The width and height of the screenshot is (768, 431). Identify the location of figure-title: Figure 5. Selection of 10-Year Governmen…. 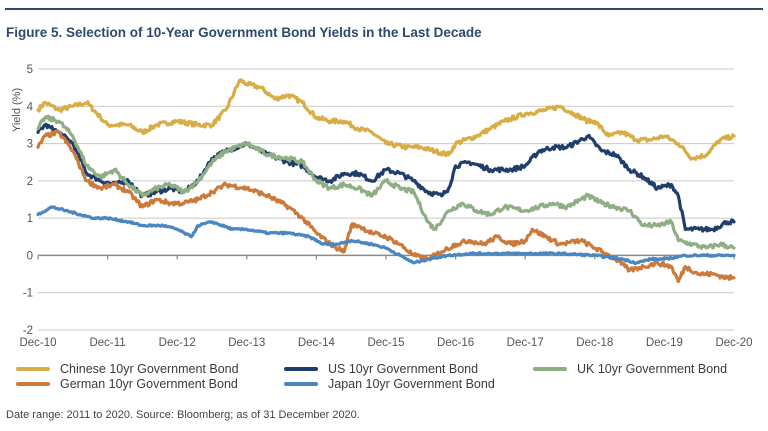
(244, 32).